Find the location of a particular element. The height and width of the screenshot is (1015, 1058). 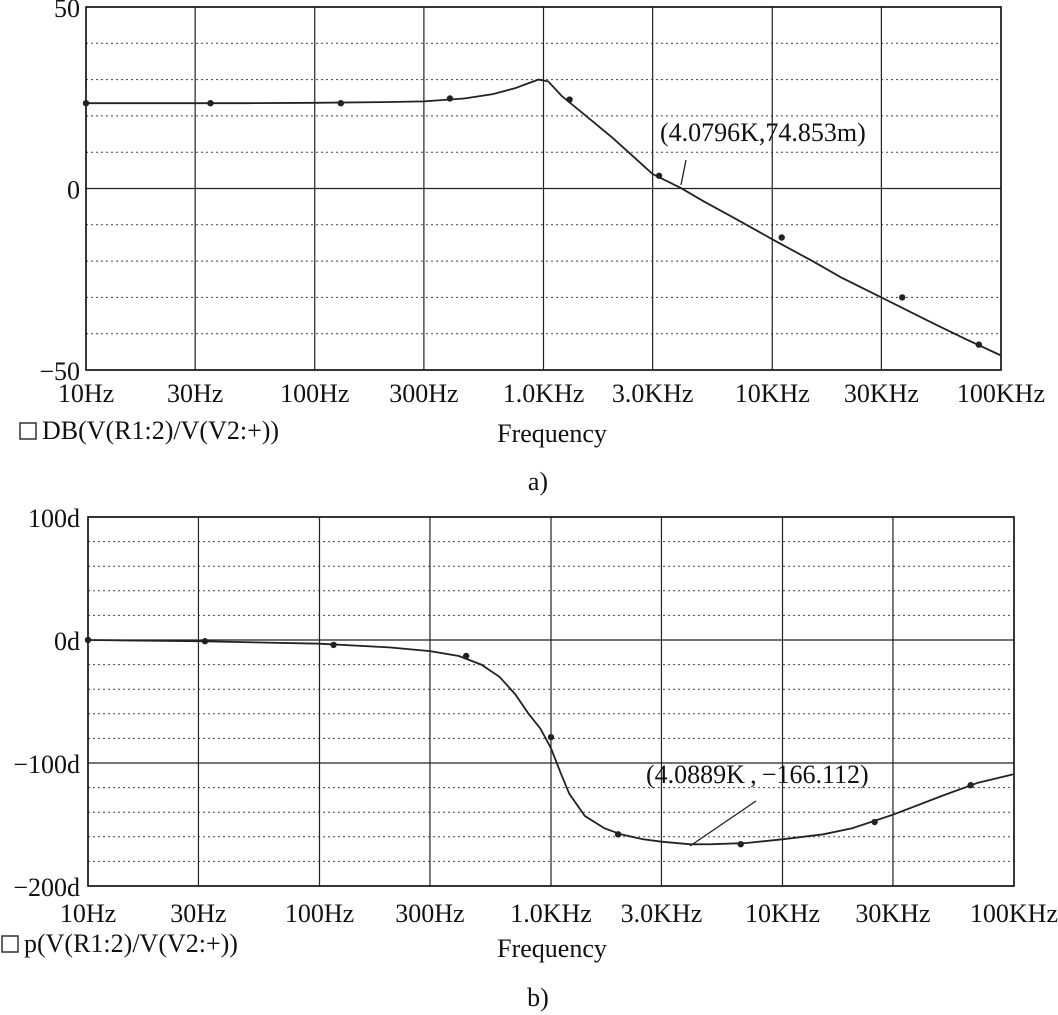

y-tick-label: 50 is located at coordinates (67, 11).